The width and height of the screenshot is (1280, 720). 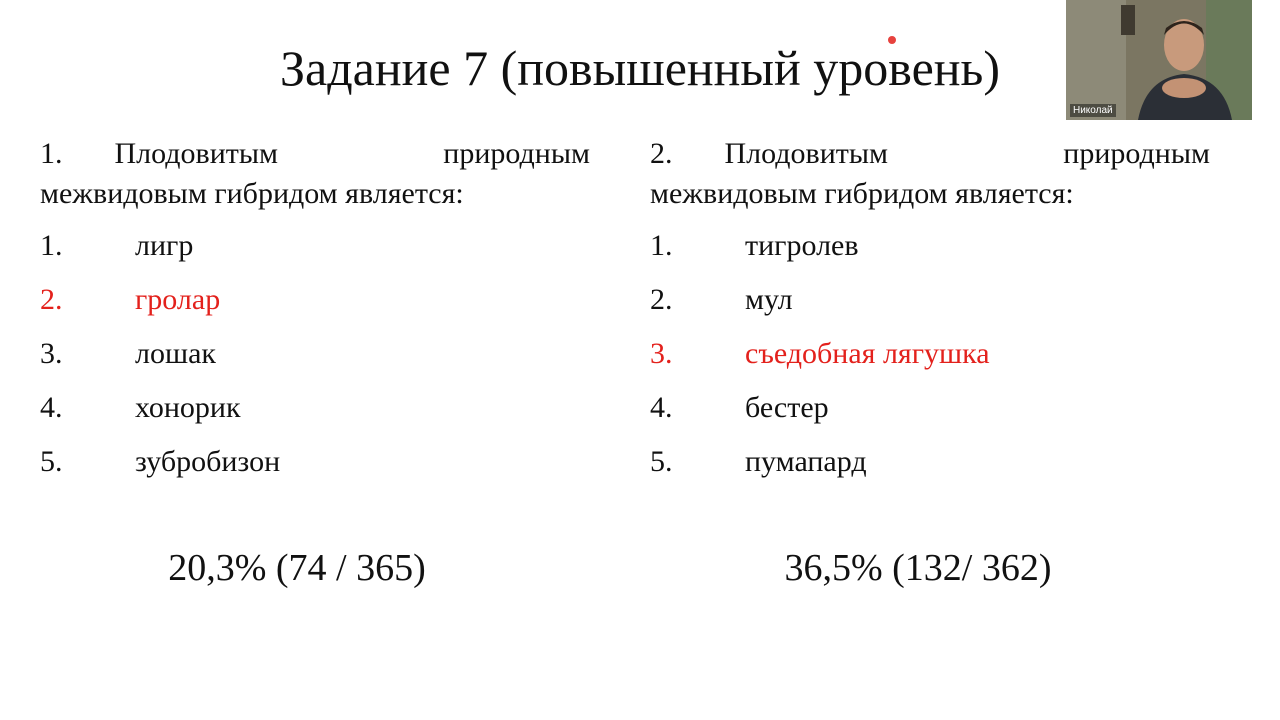 I want to click on option-text: гролар, so click(x=178, y=299).